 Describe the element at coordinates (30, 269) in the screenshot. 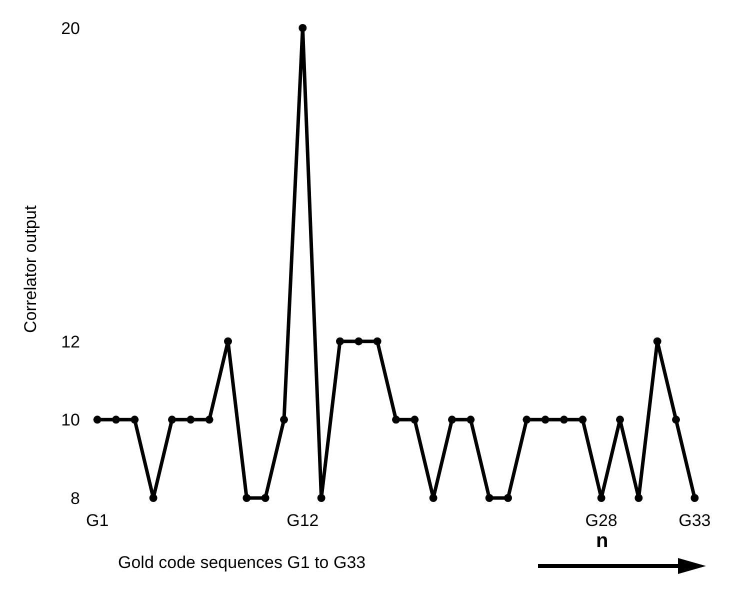

I see `y-axis-title: Correlator output` at that location.